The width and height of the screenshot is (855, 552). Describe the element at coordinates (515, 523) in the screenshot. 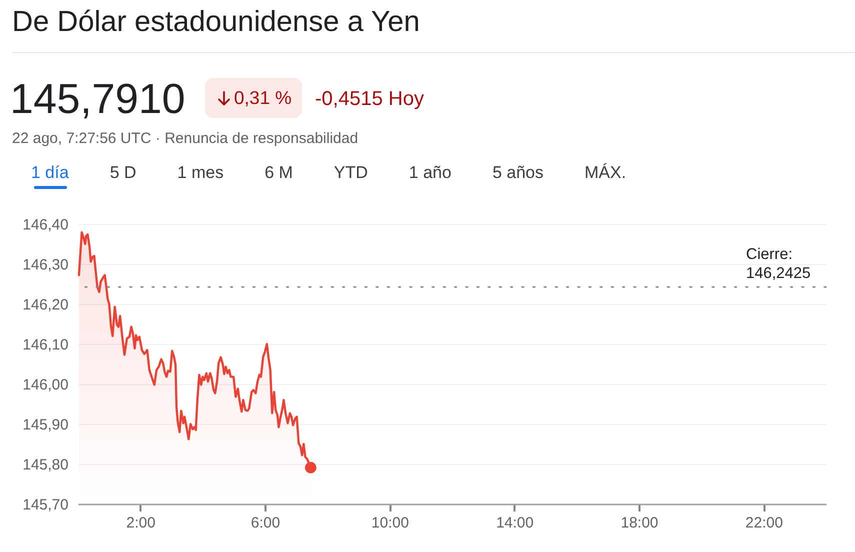

I see `x-tick-label: 14:00` at that location.